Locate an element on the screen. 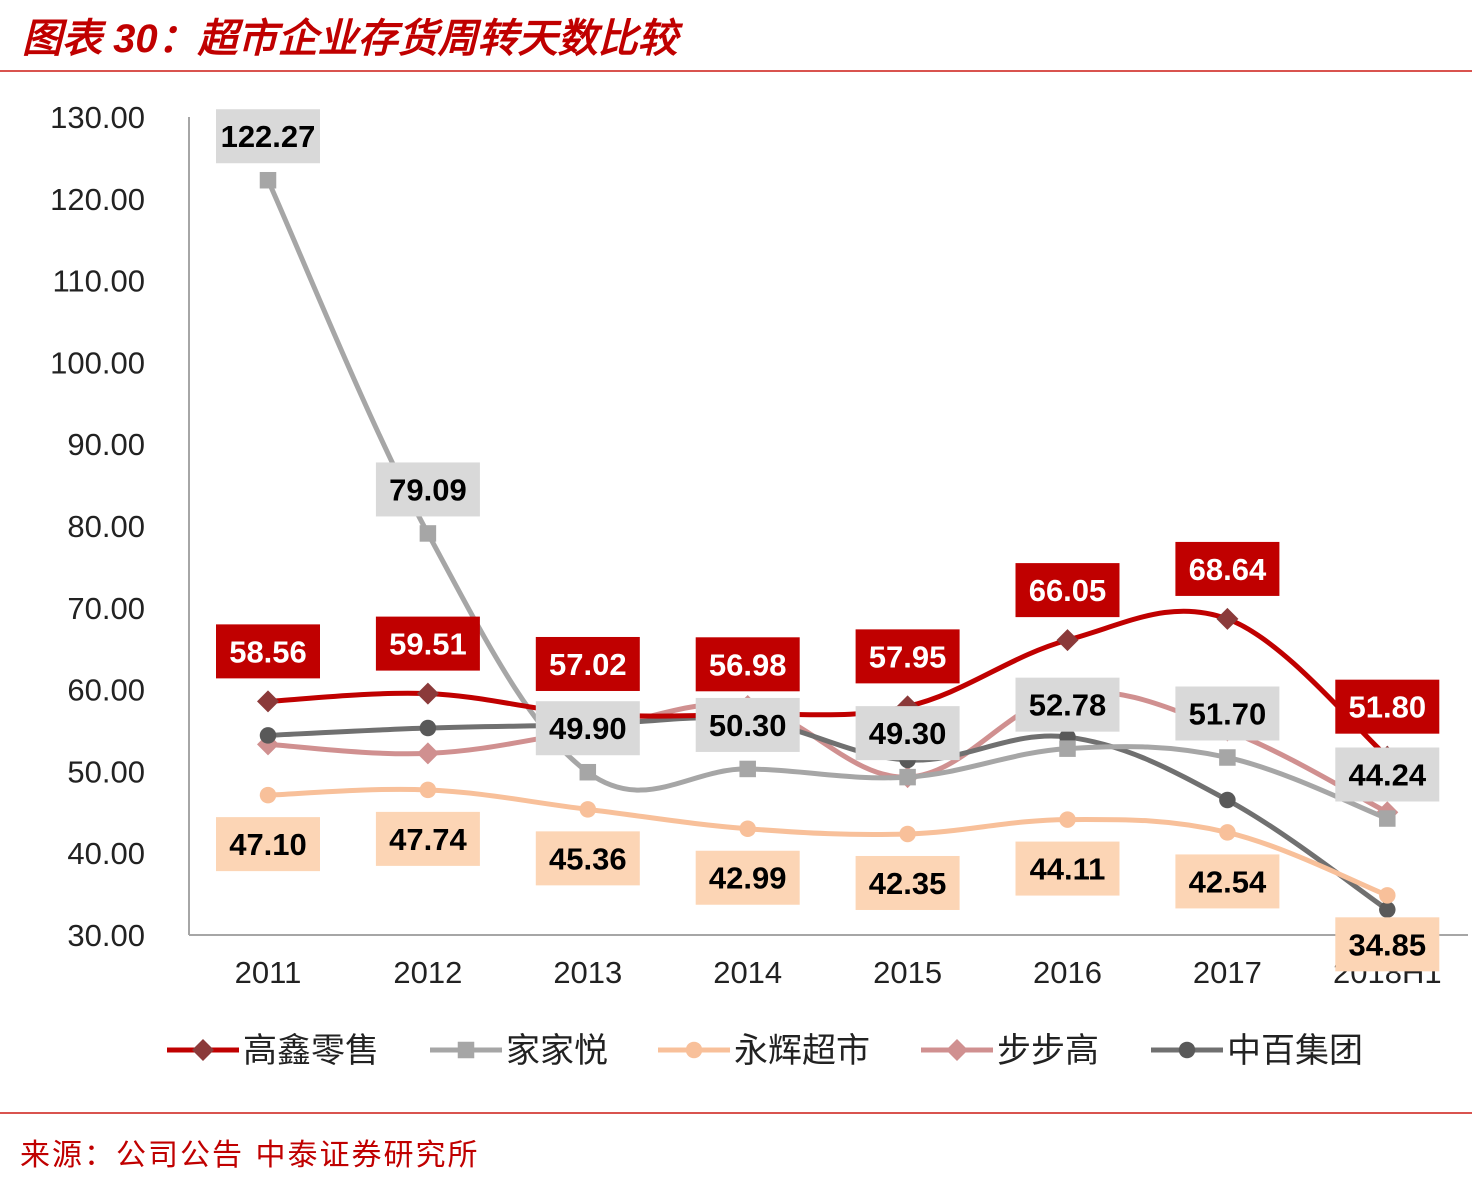 This screenshot has width=1472, height=1178. legend-item: 中百集团 is located at coordinates (1257, 1051).